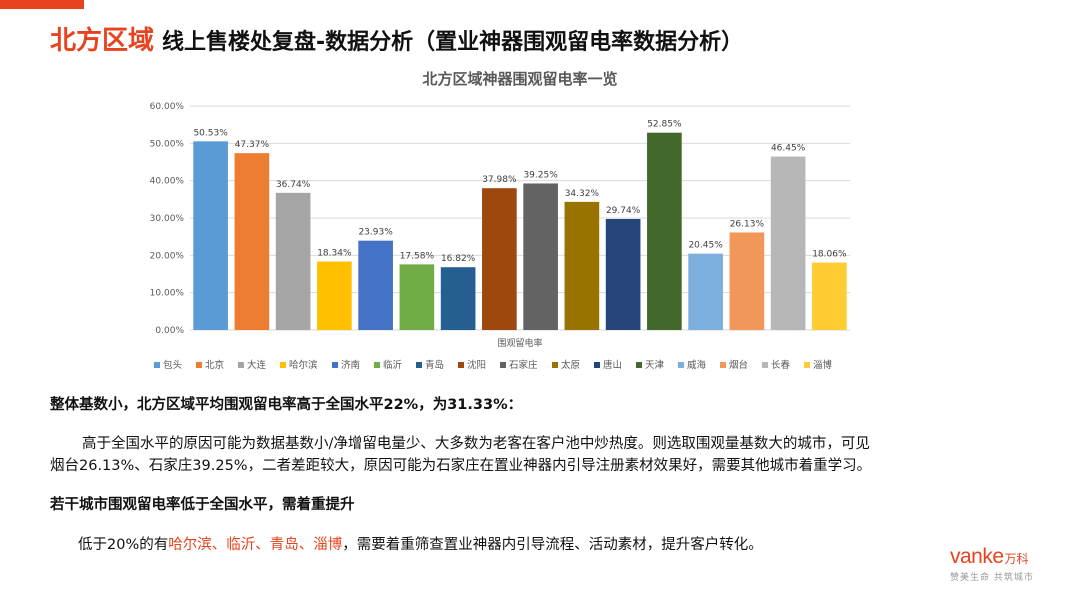  What do you see at coordinates (582, 265) in the screenshot?
I see `bar-太原` at bounding box center [582, 265].